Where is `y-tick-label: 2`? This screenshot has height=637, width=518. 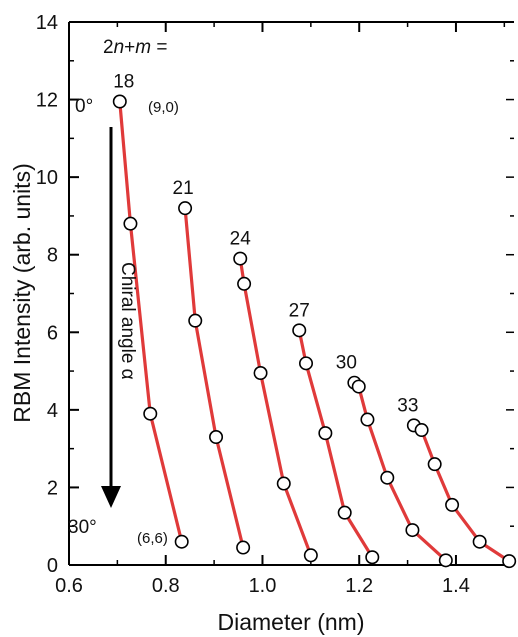 y-tick-label: 2 is located at coordinates (52, 488).